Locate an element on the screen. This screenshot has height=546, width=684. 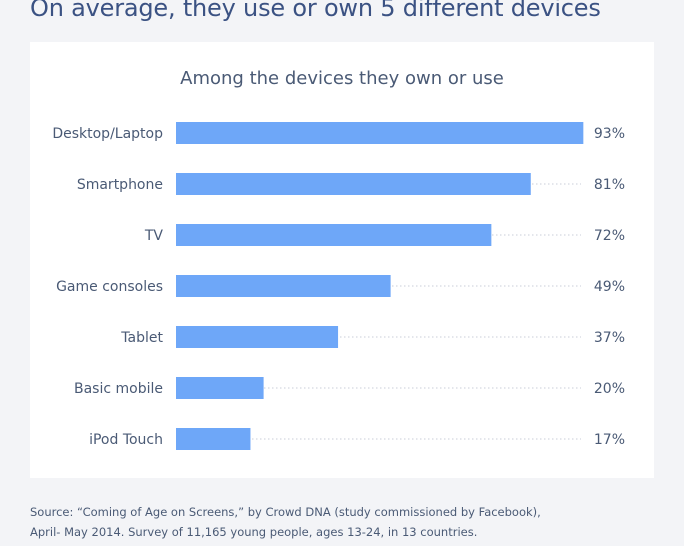
category-label: Tablet is located at coordinates (141, 338).